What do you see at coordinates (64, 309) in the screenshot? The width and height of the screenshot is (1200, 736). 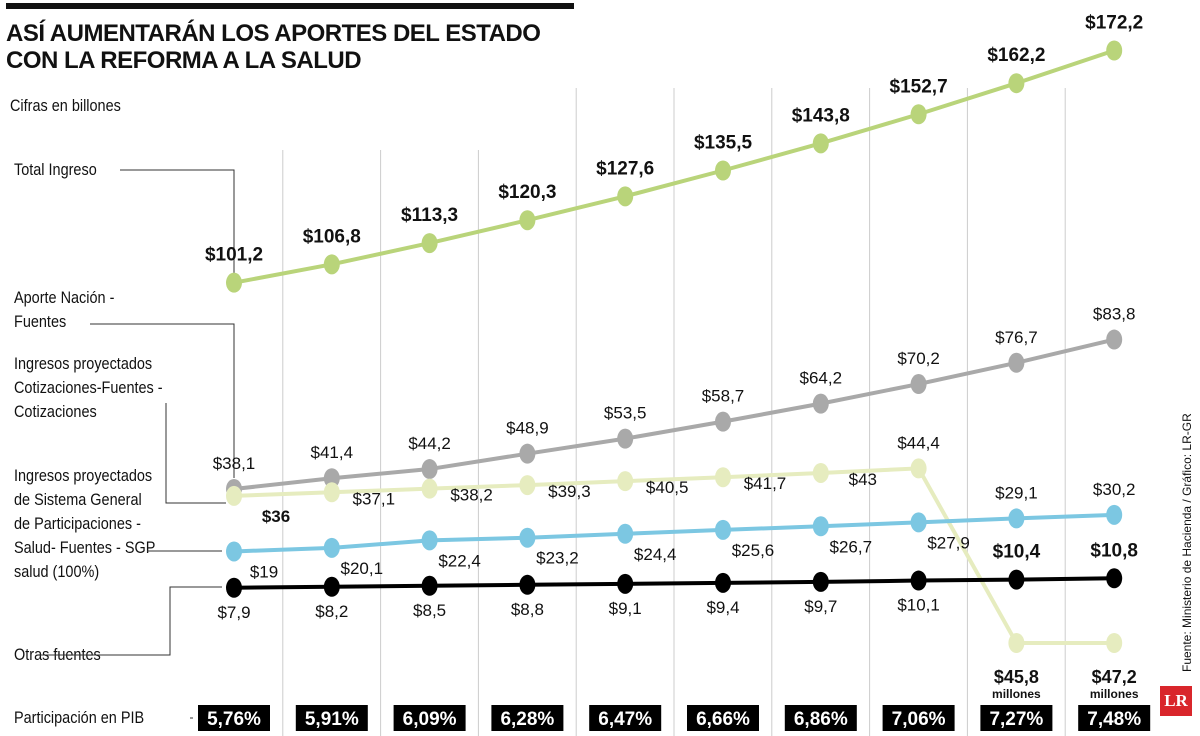 I see `legend-aporte: Aporte Nación - Fuentes` at bounding box center [64, 309].